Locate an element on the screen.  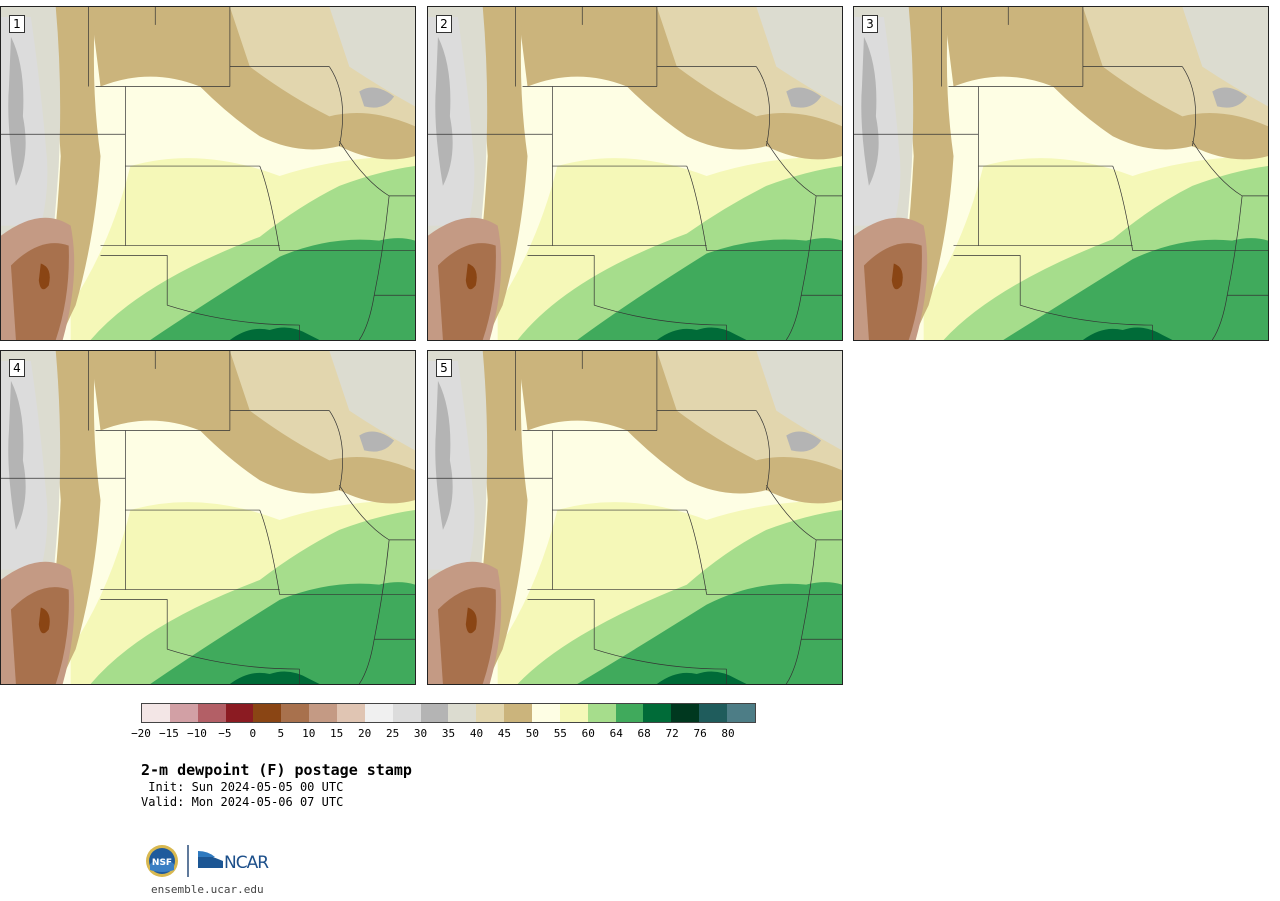
colorbar-tick-label: −15 is located at coordinates (169, 733).